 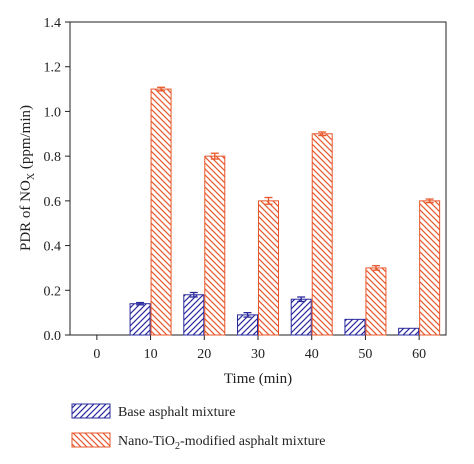 What do you see at coordinates (53, 247) in the screenshot?
I see `y-tick-label: 0.4` at bounding box center [53, 247].